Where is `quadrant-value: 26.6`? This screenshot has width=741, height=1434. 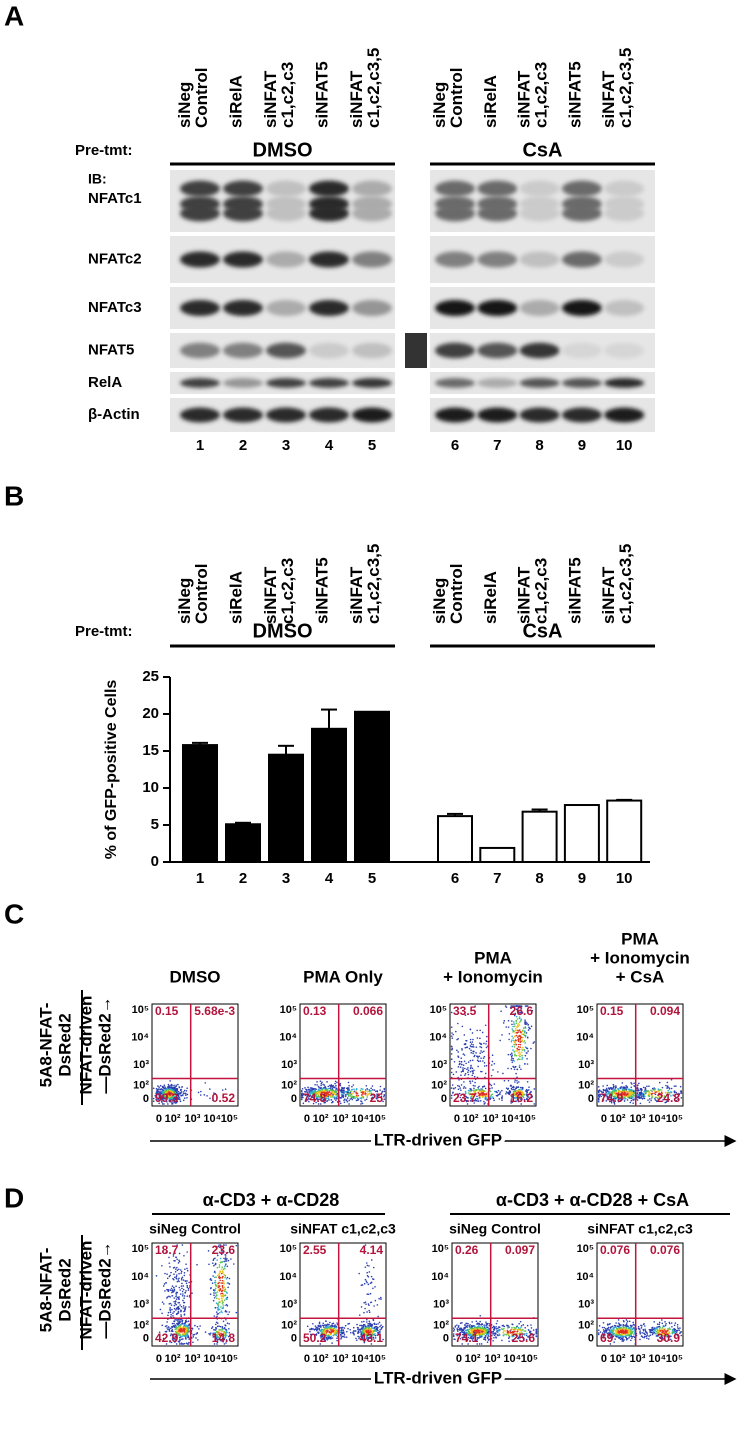
quadrant-value: 26.6 is located at coordinates (522, 1011).